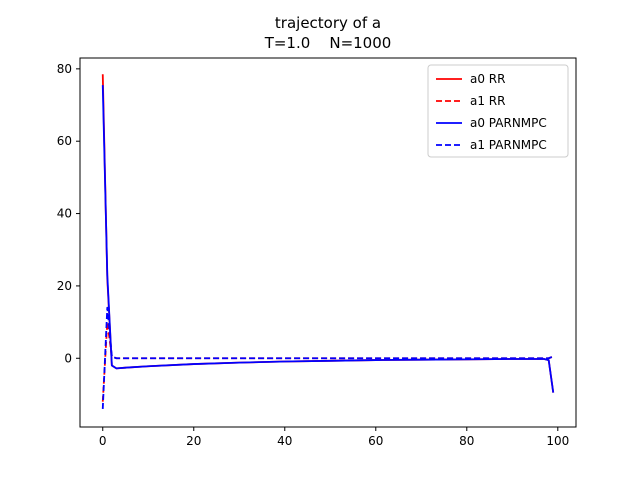 The height and width of the screenshot is (480, 640). I want to click on y-tick-label: 80, so click(64, 69).